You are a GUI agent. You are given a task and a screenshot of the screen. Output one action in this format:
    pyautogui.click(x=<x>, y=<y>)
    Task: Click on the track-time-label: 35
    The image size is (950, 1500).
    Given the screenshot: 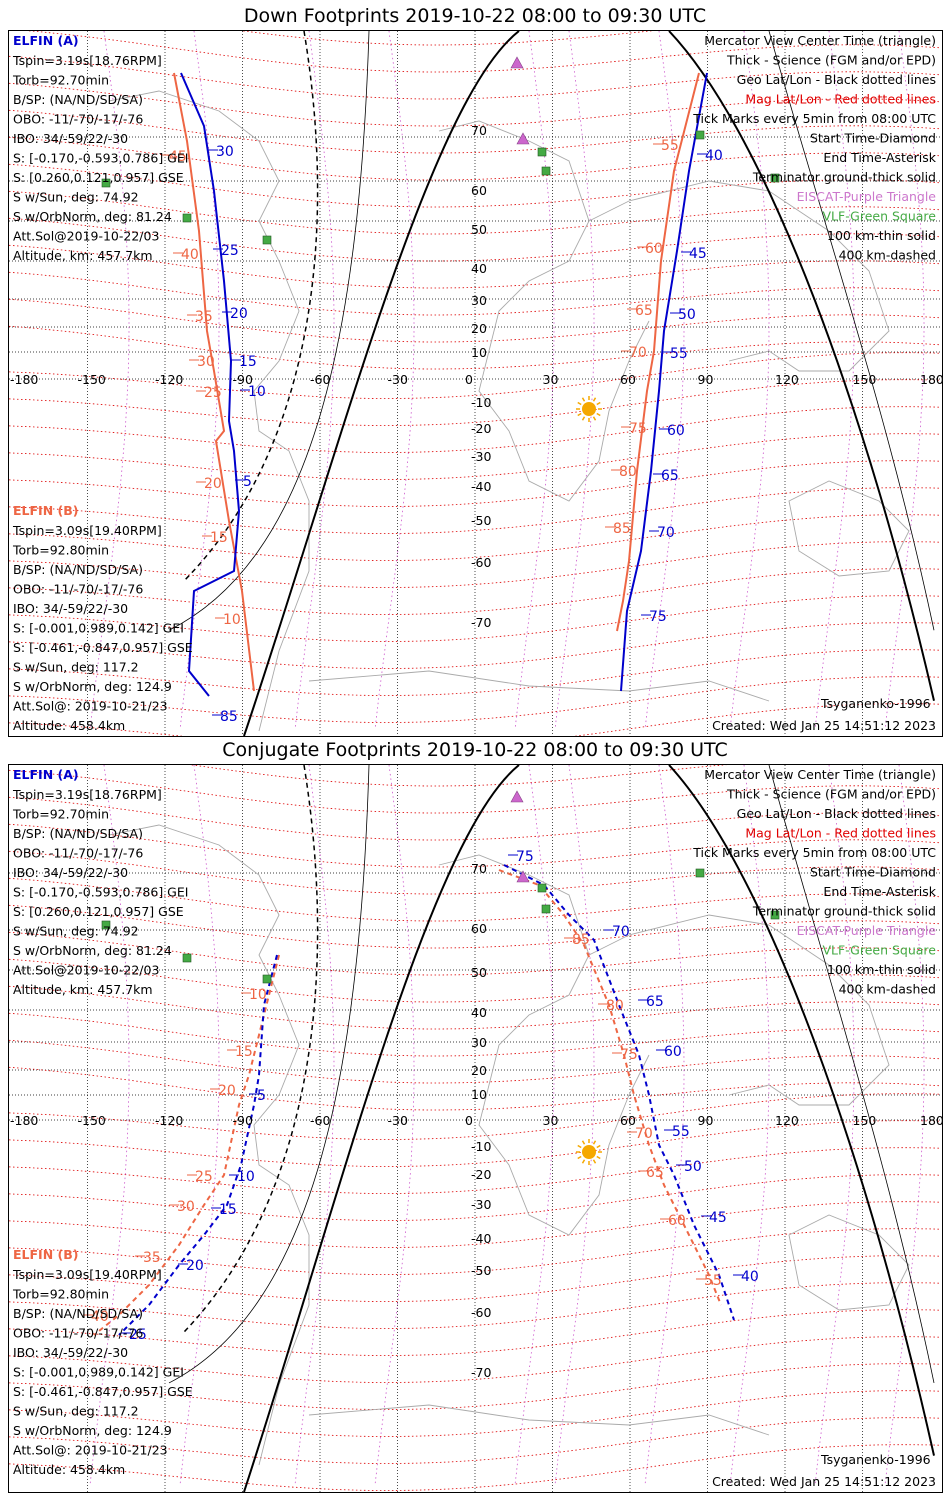 What is the action you would take?
    pyautogui.click(x=204, y=317)
    